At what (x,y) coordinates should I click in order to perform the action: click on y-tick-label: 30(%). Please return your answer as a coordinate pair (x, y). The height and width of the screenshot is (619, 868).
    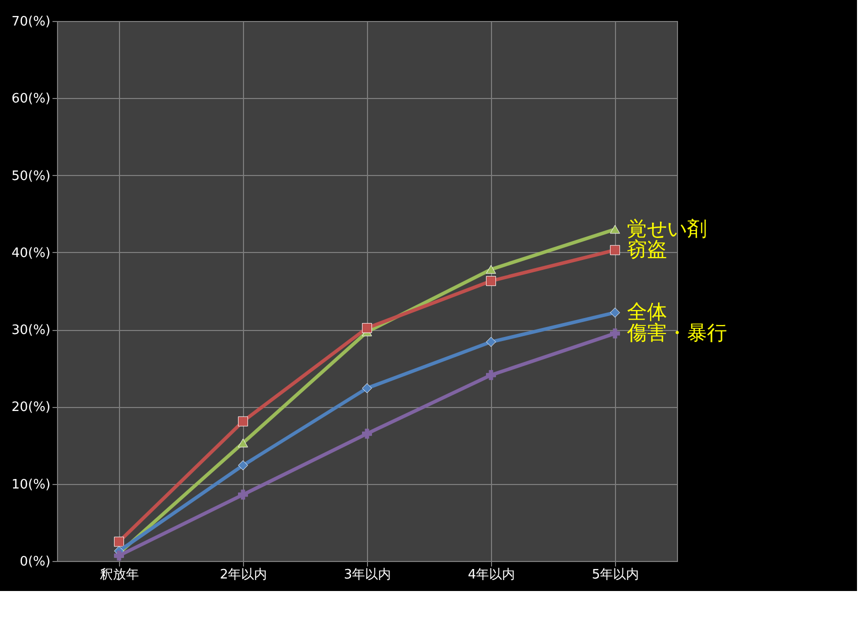
    Looking at the image, I should click on (30, 330).